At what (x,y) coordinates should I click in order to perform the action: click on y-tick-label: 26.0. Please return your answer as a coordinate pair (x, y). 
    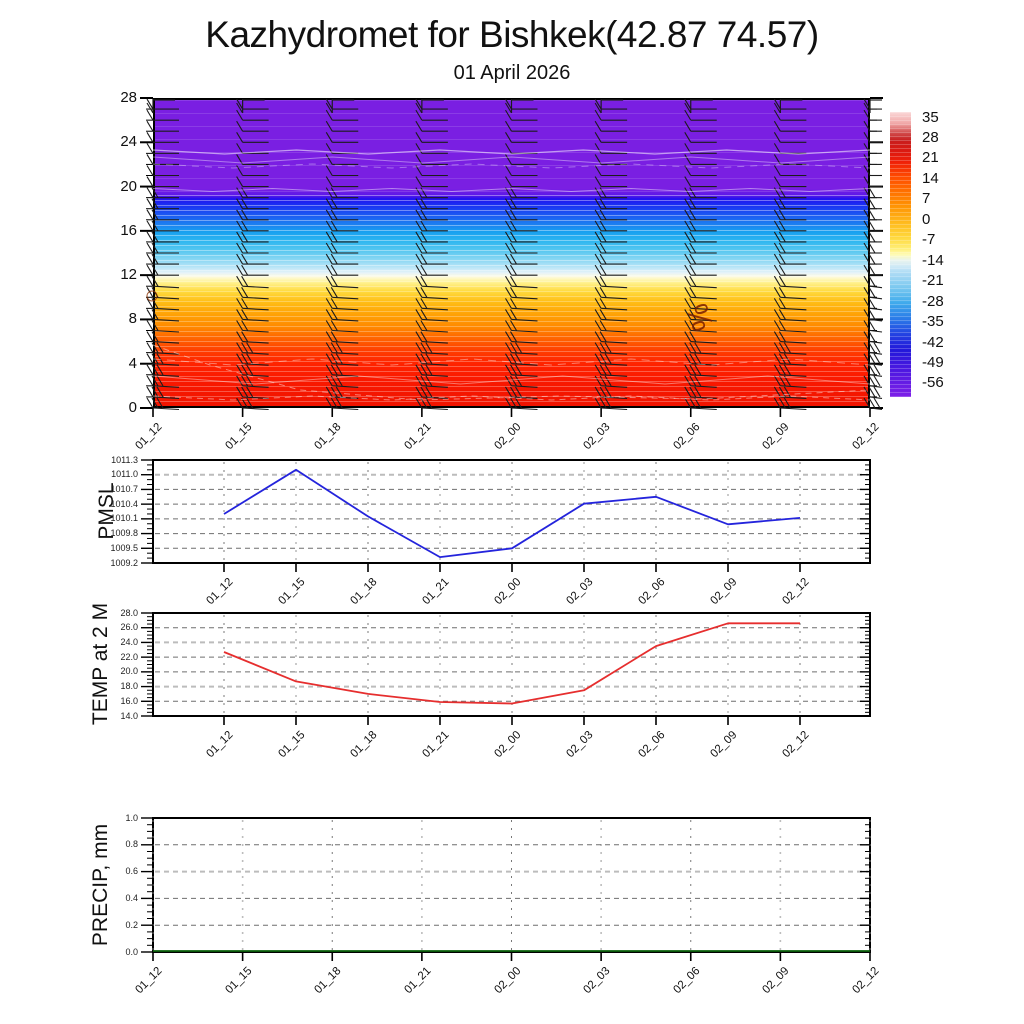
    Looking at the image, I should click on (129, 627).